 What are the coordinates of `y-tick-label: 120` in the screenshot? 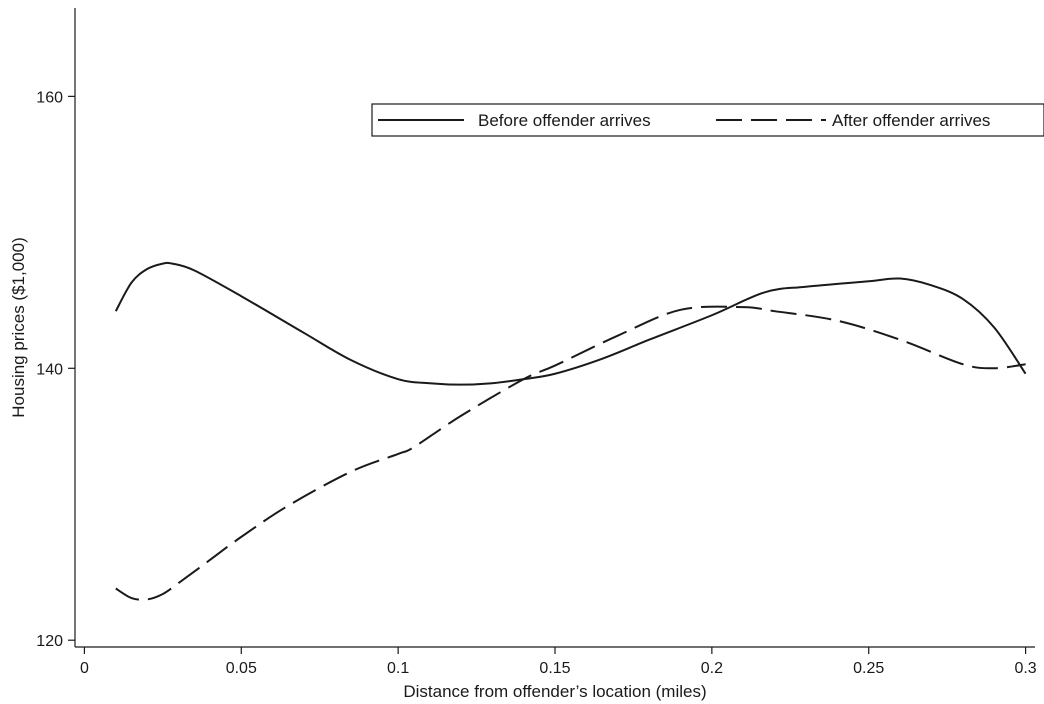 It's located at (49, 641).